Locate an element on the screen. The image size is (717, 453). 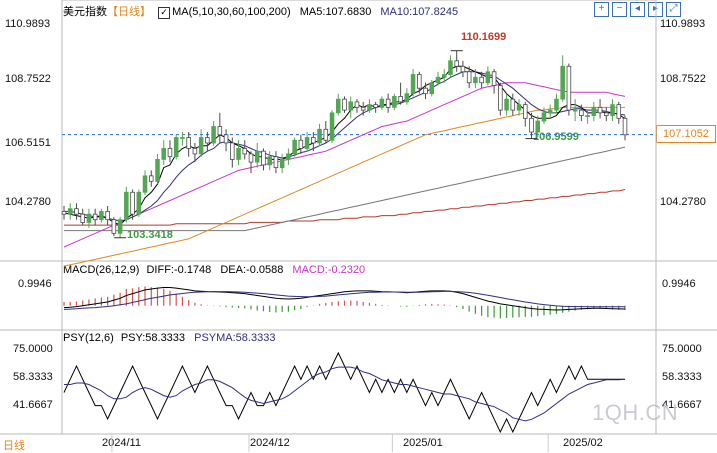
macd-dea-line is located at coordinates (344, 300).